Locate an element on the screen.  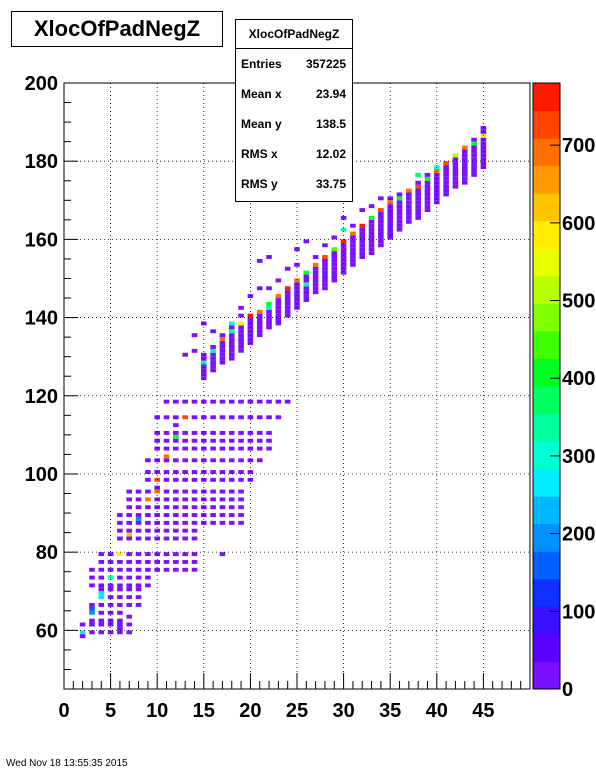
y-tick-label: 160 is located at coordinates (41, 240).